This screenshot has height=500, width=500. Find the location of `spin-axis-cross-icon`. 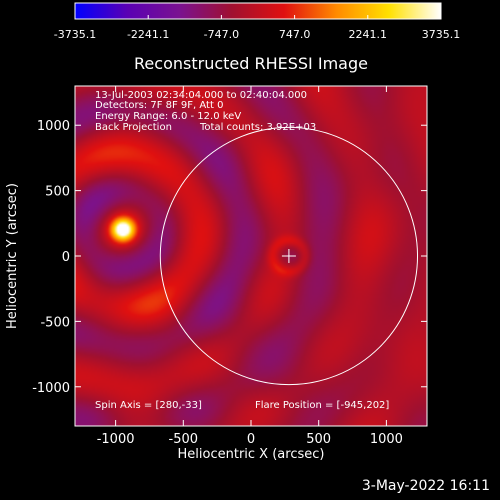

spin-axis-cross-icon is located at coordinates (288, 256).